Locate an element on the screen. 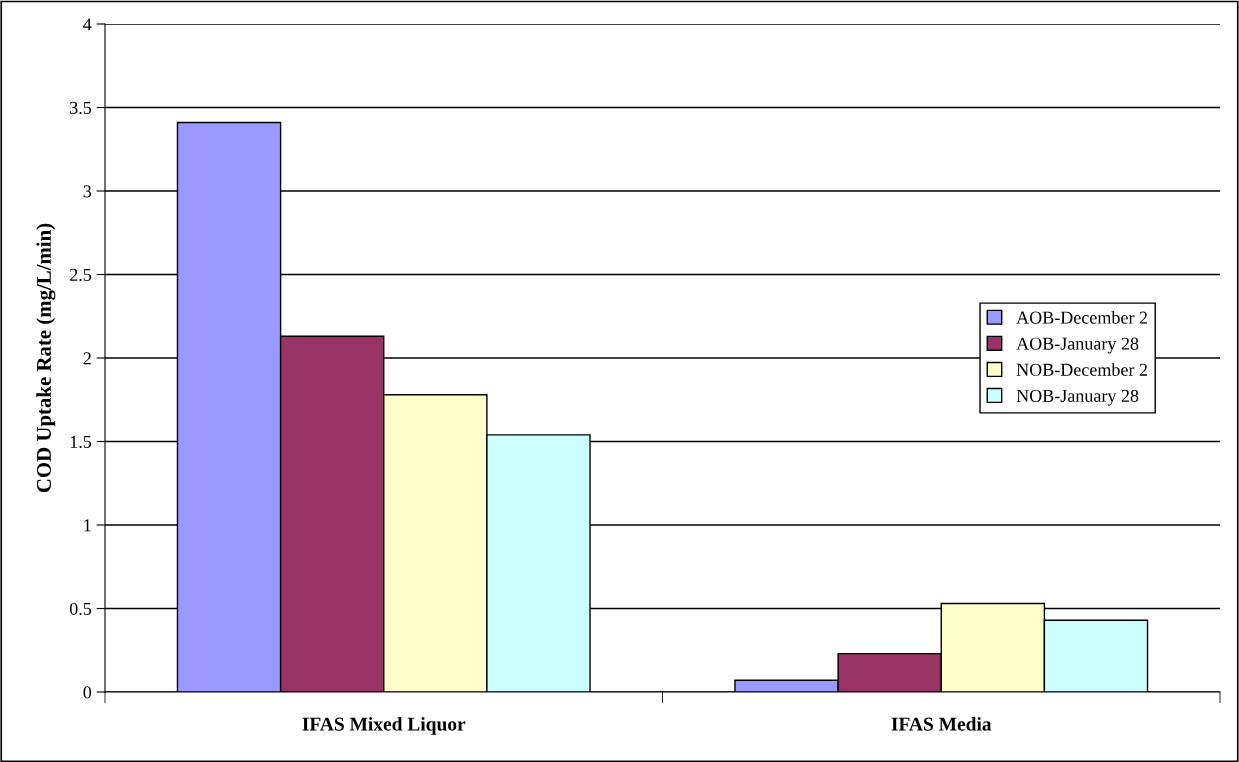  y-tick-label: 0 is located at coordinates (87, 692).